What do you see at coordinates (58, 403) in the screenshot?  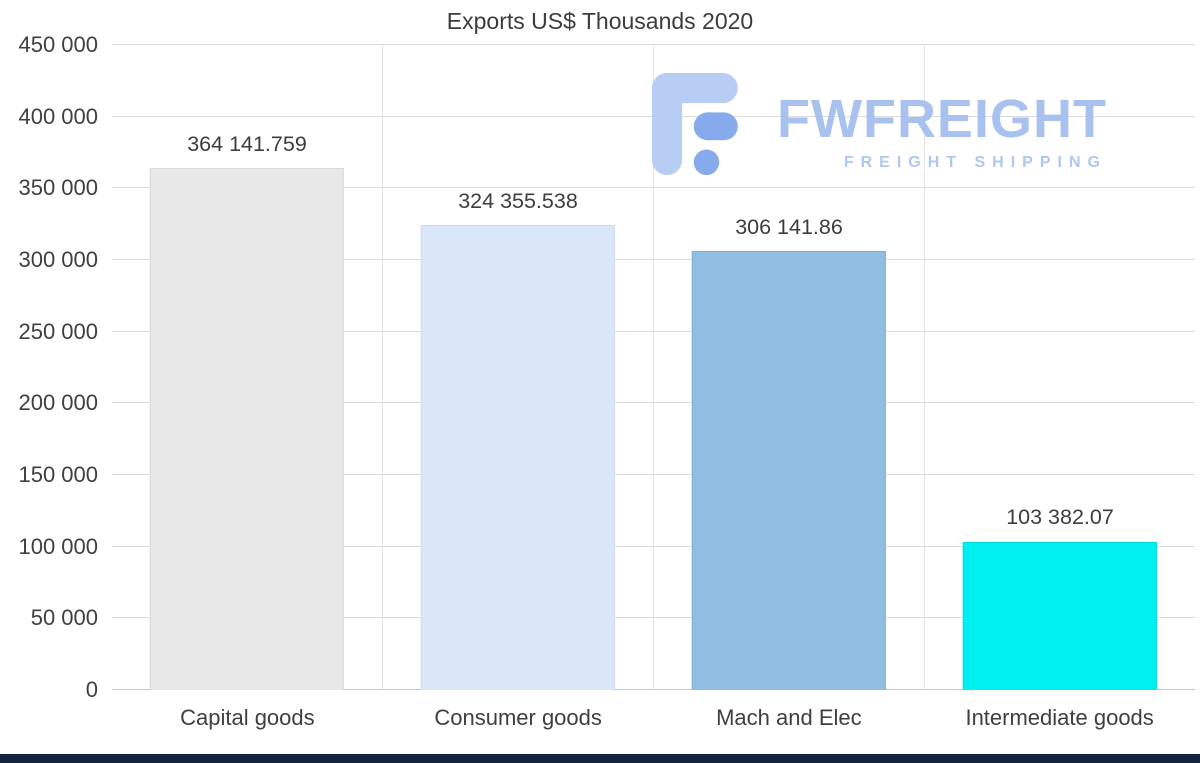 I see `y-tick-label: 200 000` at bounding box center [58, 403].